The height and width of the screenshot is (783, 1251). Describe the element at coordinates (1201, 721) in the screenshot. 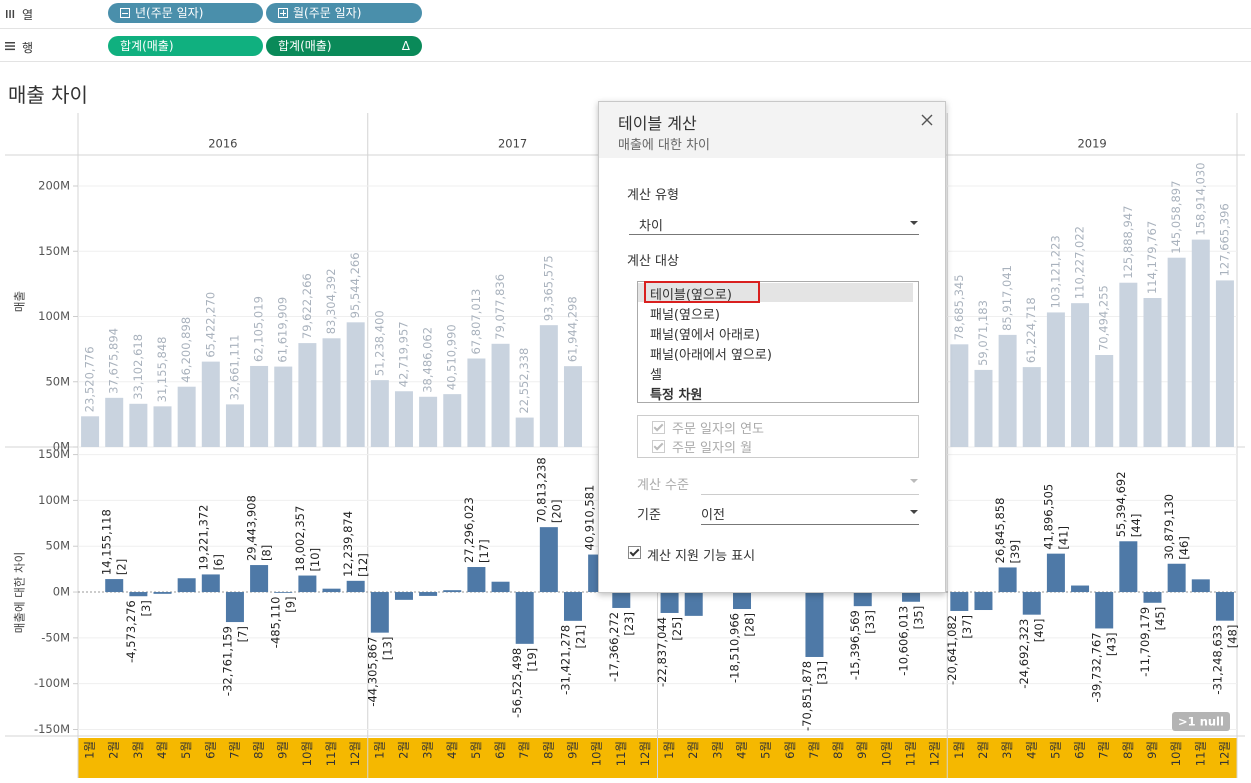

I see `null-badge` at that location.